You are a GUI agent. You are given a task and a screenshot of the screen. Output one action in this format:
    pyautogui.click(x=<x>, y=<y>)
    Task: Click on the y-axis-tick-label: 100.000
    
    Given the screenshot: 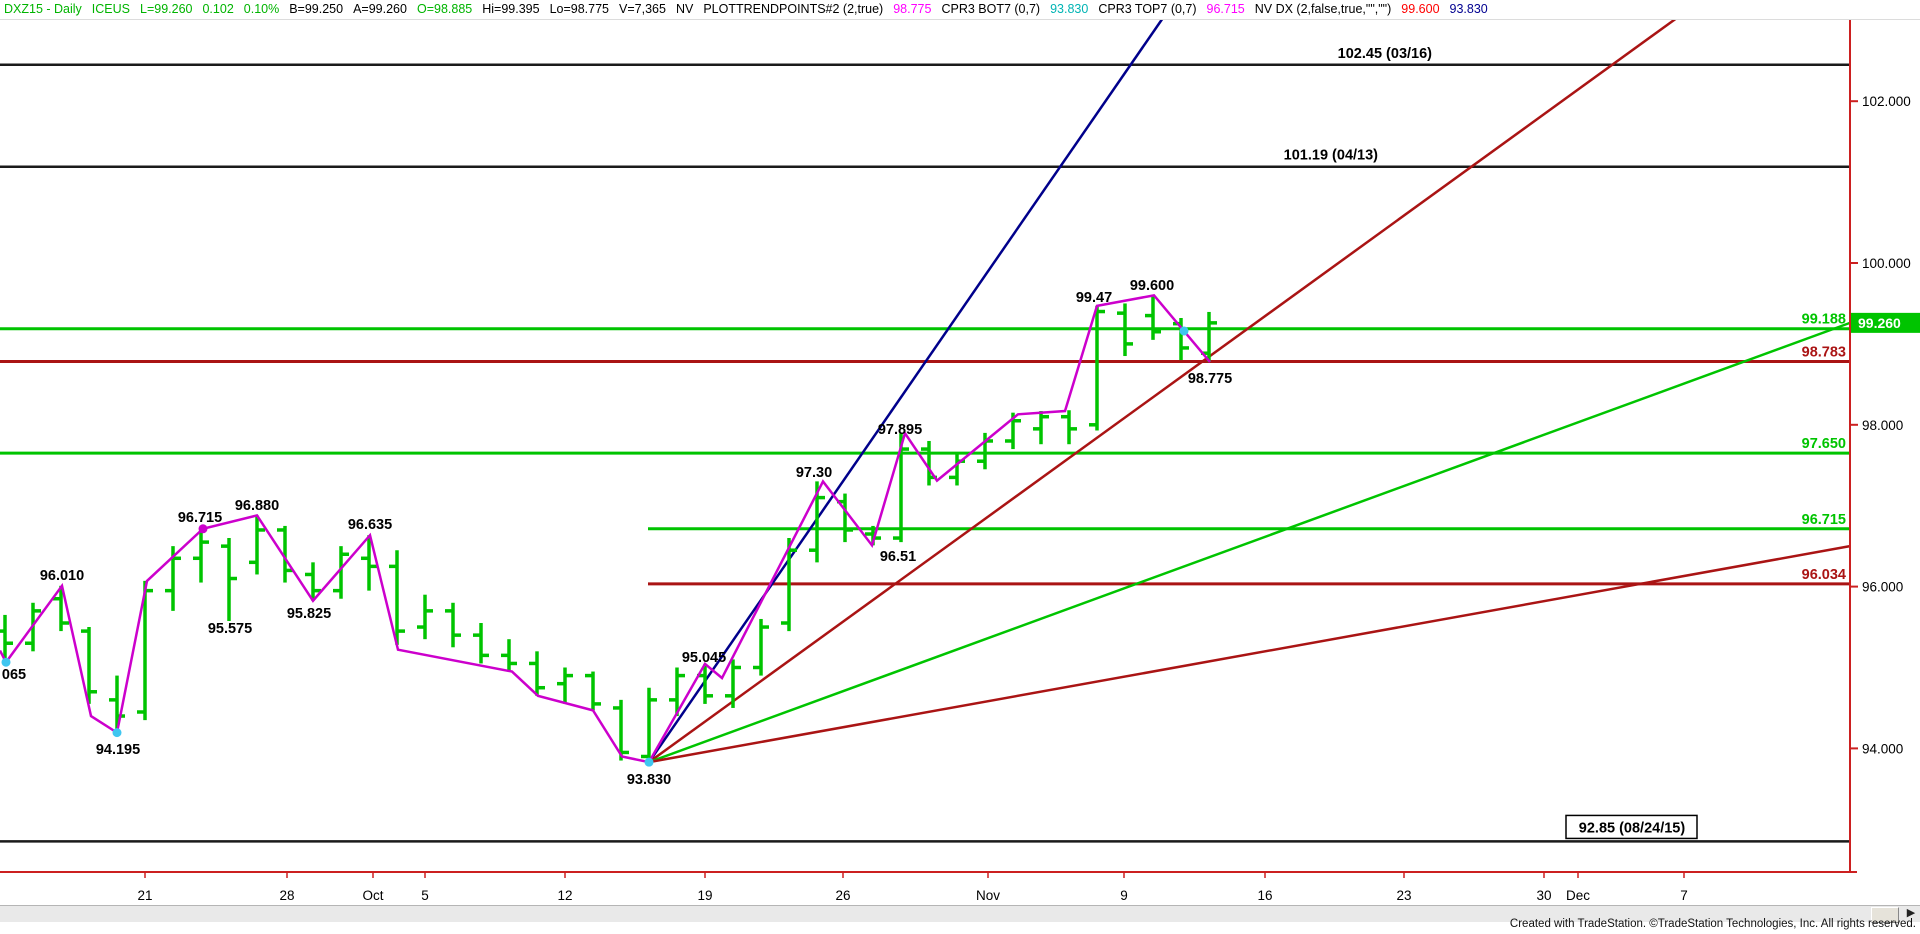 What is the action you would take?
    pyautogui.click(x=1886, y=263)
    